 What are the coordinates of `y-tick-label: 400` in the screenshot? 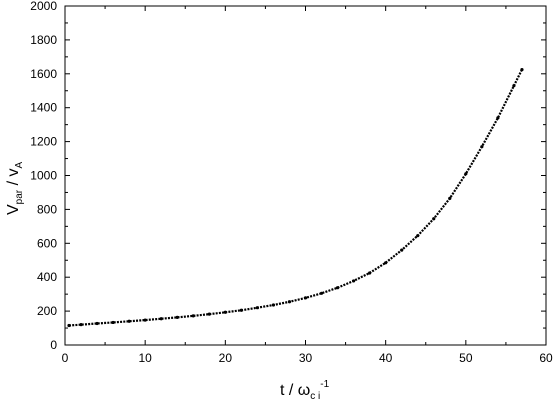 It's located at (47, 277).